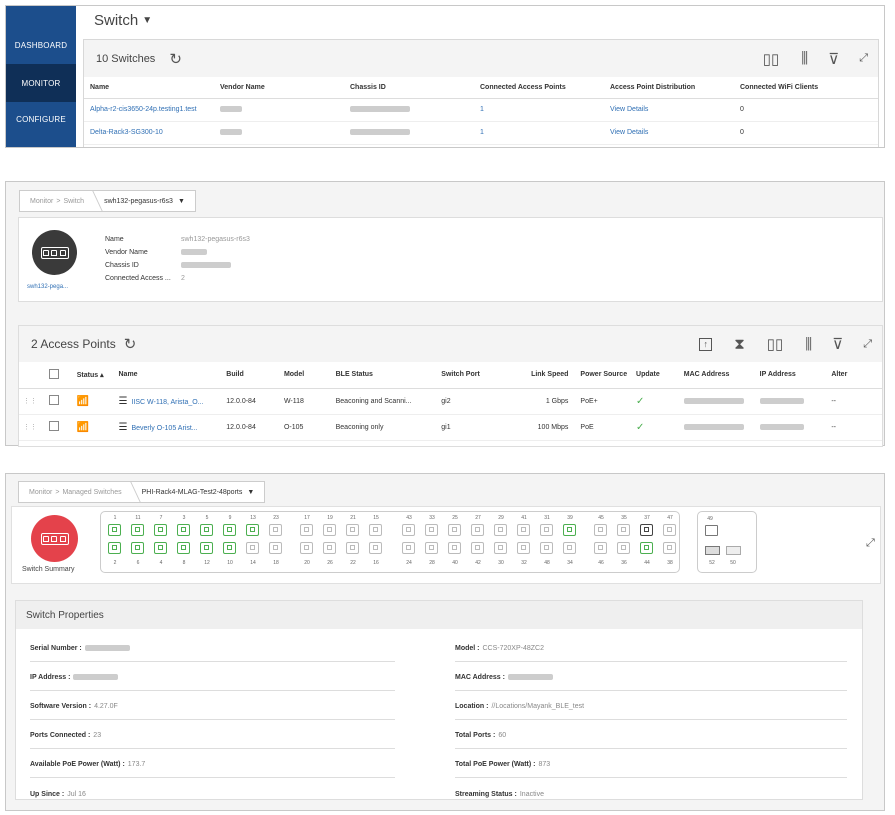  I want to click on switch-name-link: Delta-Rack3-SG300-10, so click(149, 133).